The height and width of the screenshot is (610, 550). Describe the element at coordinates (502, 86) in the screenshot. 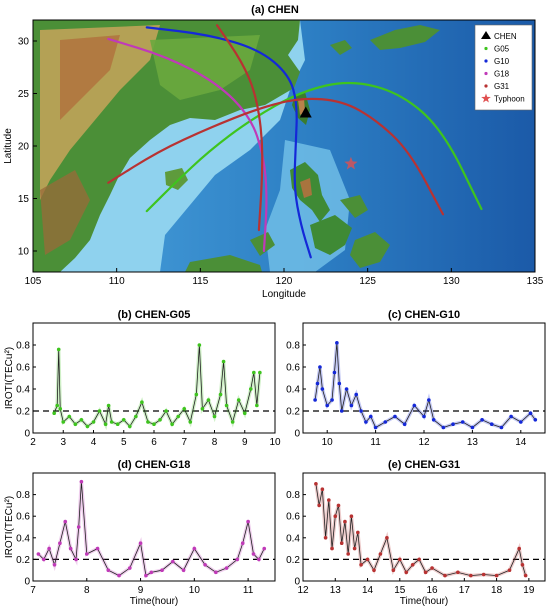

I see `legend-label: G31` at that location.